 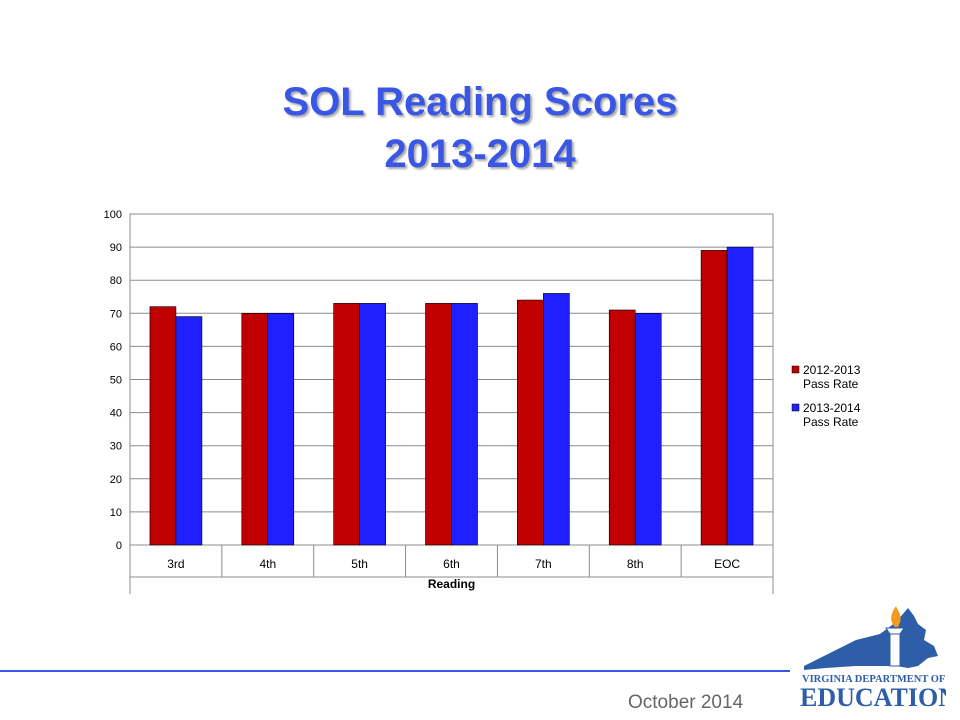 What do you see at coordinates (480, 102) in the screenshot?
I see `slide-title: SOL Reading Scores` at bounding box center [480, 102].